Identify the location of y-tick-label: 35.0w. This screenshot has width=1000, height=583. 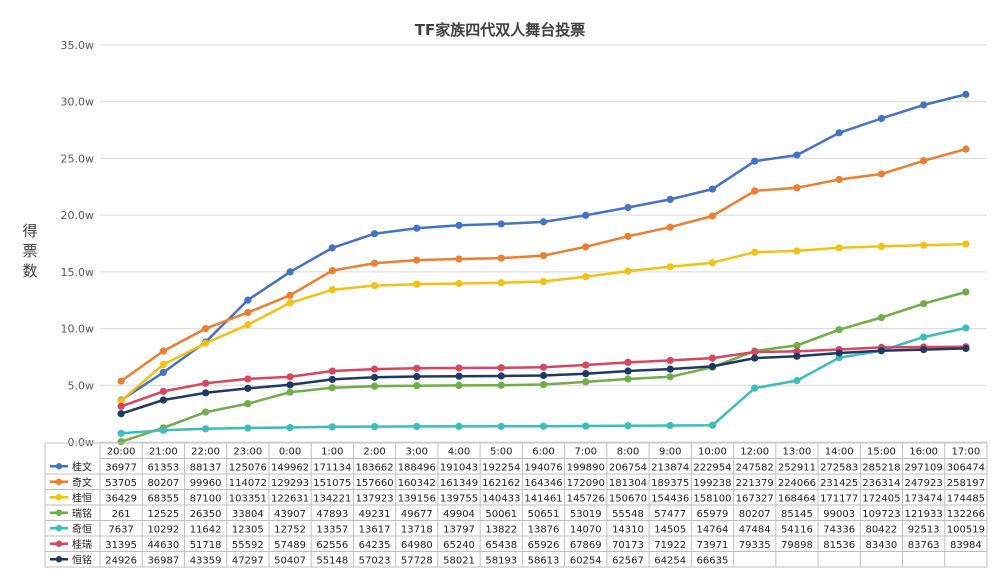
(78, 45).